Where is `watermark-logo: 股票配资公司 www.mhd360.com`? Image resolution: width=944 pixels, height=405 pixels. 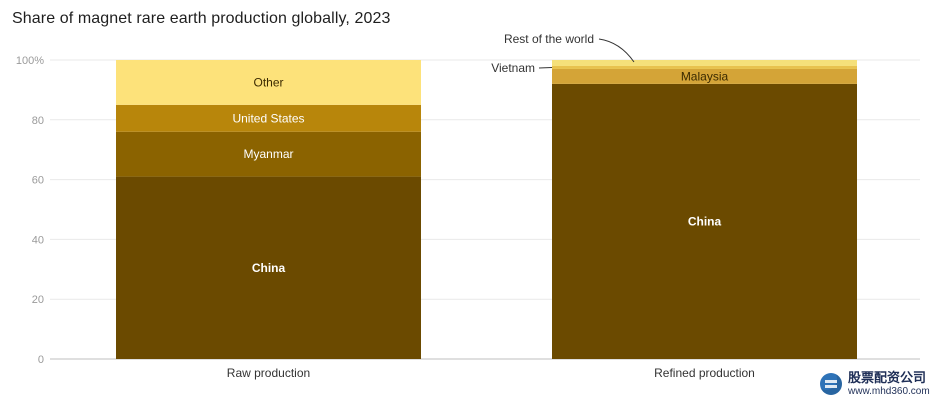
watermark-logo: 股票配资公司 www.mhd360.com is located at coordinates (876, 385).